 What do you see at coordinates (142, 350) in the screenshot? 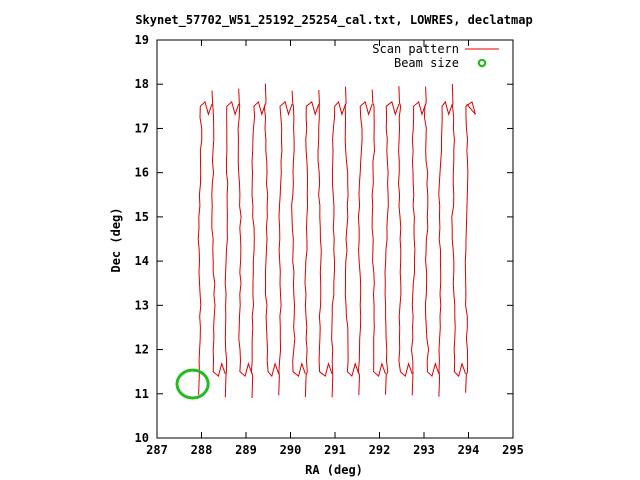
I see `y-tick-label: 12` at bounding box center [142, 350].